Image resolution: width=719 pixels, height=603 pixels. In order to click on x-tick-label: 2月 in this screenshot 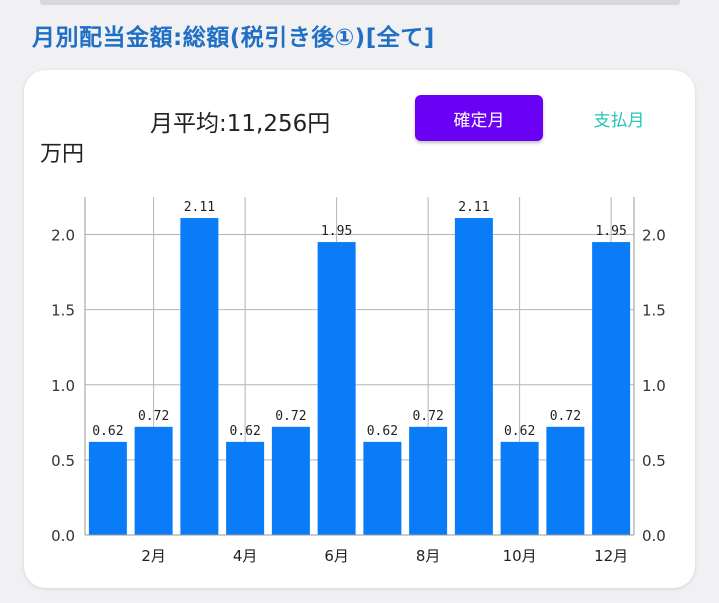, I will do `click(153, 556)`.